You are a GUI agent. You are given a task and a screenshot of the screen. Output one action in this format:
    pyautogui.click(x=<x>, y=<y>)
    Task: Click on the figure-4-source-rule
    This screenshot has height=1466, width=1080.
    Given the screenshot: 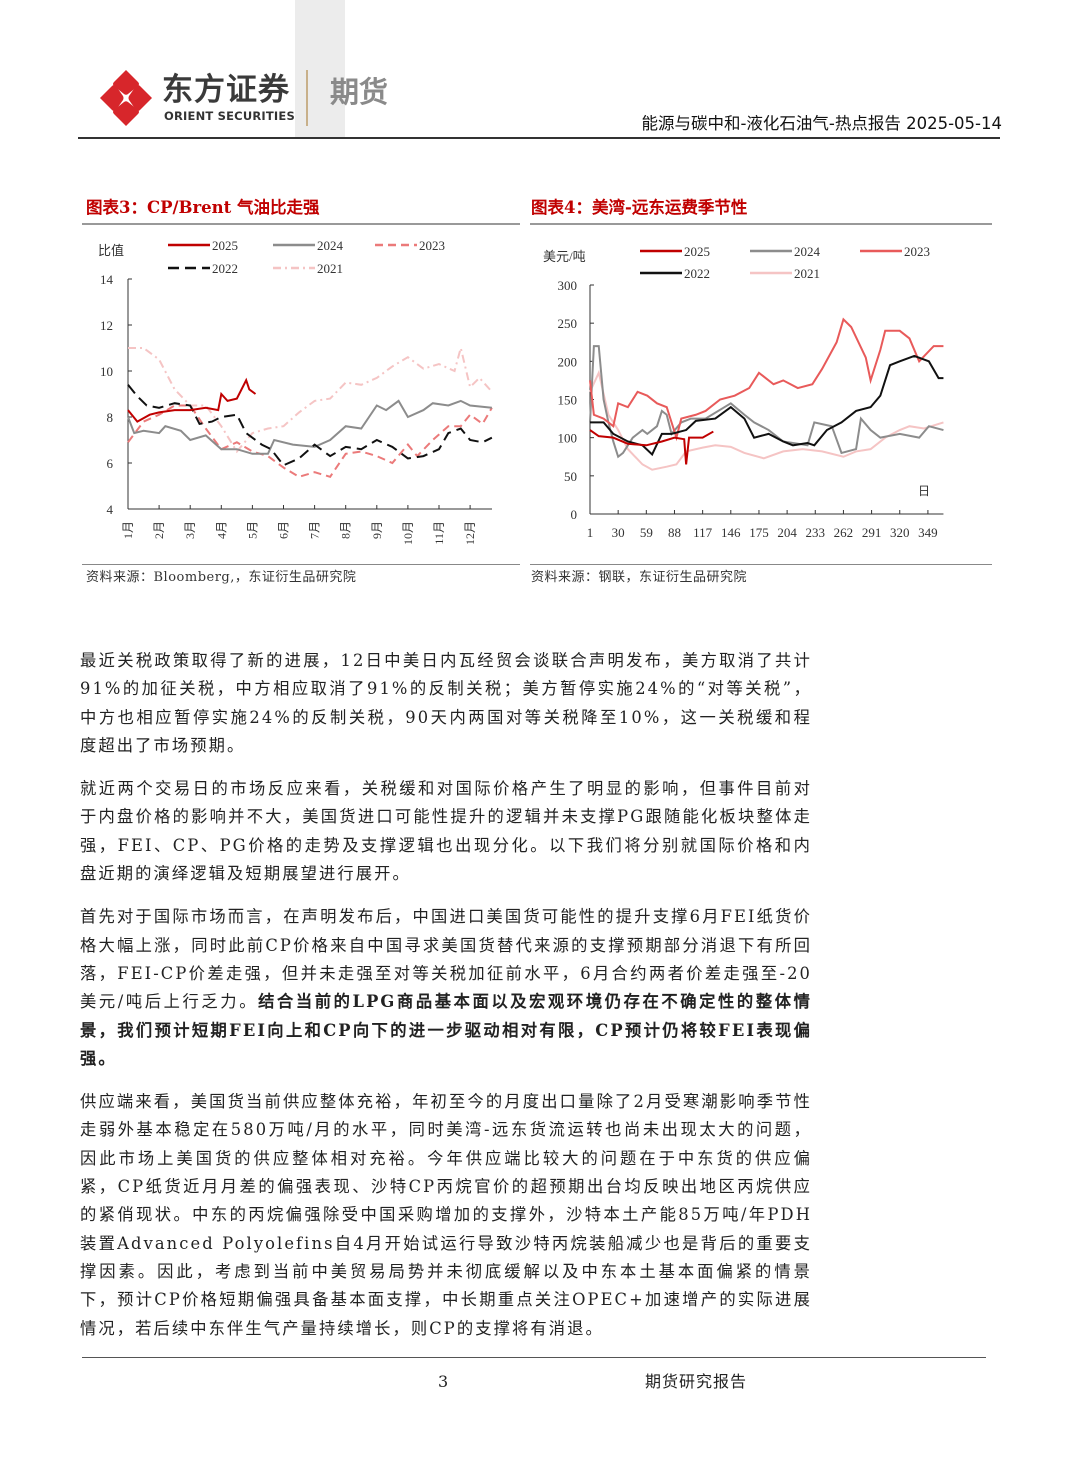 What is the action you would take?
    pyautogui.click(x=761, y=564)
    